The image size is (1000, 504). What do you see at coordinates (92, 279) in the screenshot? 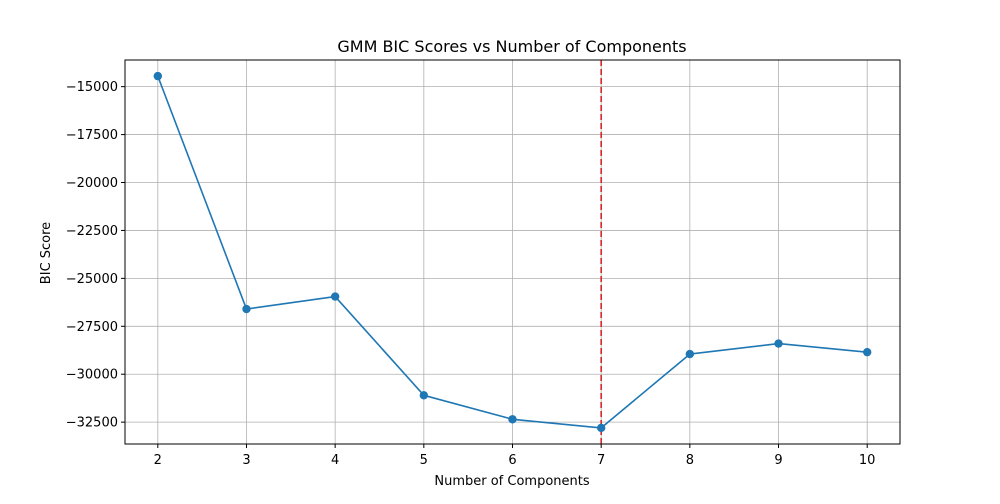
I see `y-tick-label: −25000` at bounding box center [92, 279].